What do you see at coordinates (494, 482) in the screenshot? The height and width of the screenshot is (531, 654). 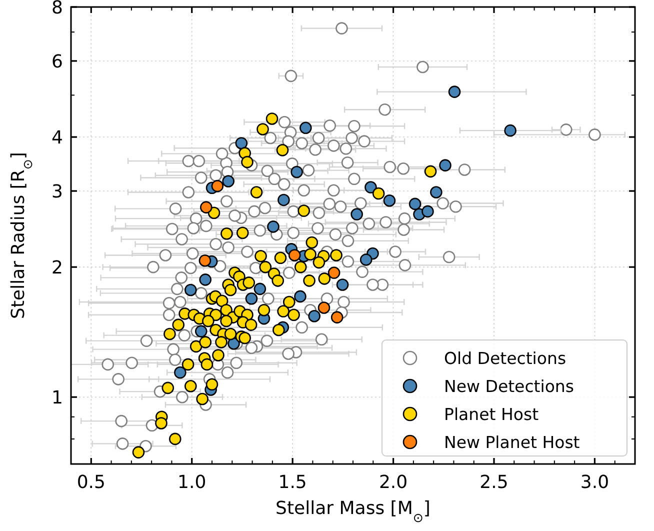 I see `x-tick-label: 2.5` at bounding box center [494, 482].